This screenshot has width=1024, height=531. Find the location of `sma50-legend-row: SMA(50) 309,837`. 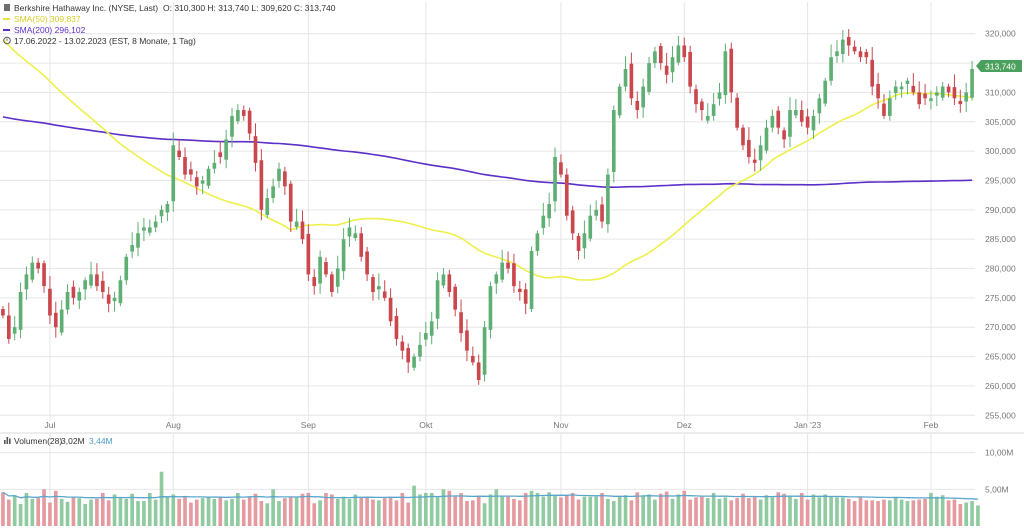

sma50-legend-row: SMA(50) 309,837 is located at coordinates (42, 19).